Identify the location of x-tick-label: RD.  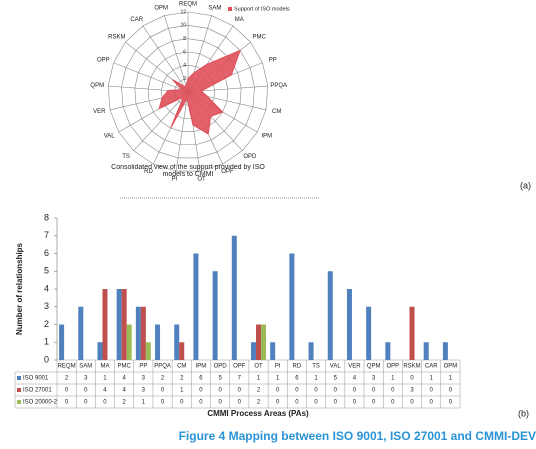
(297, 367).